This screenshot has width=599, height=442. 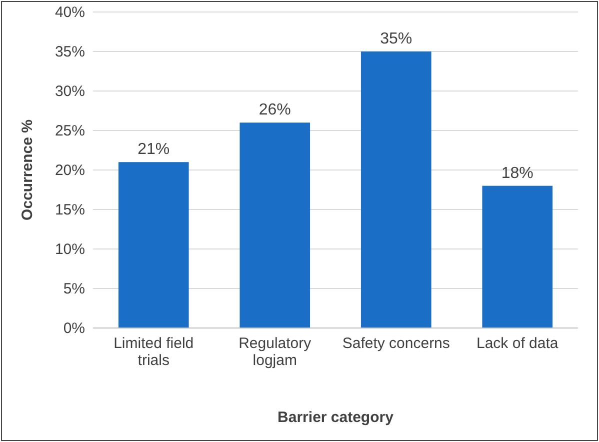 I want to click on x-tick-label: Regulatory logjam, so click(x=275, y=352).